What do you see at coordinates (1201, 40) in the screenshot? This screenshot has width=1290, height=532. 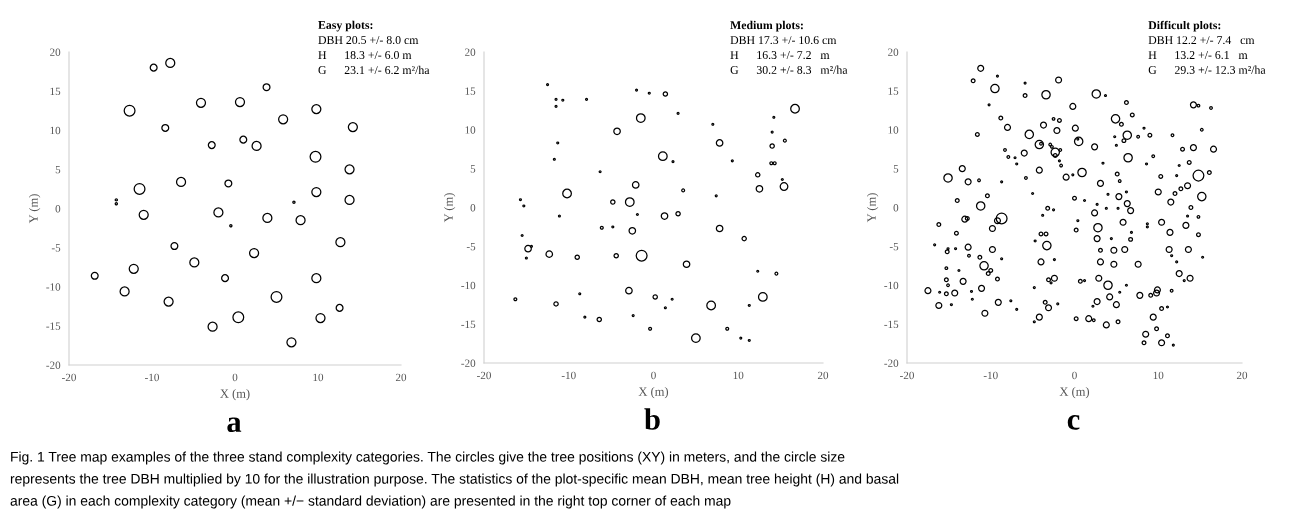 I see `text: DBH 12.2 +/- 7.4 cm` at bounding box center [1201, 40].